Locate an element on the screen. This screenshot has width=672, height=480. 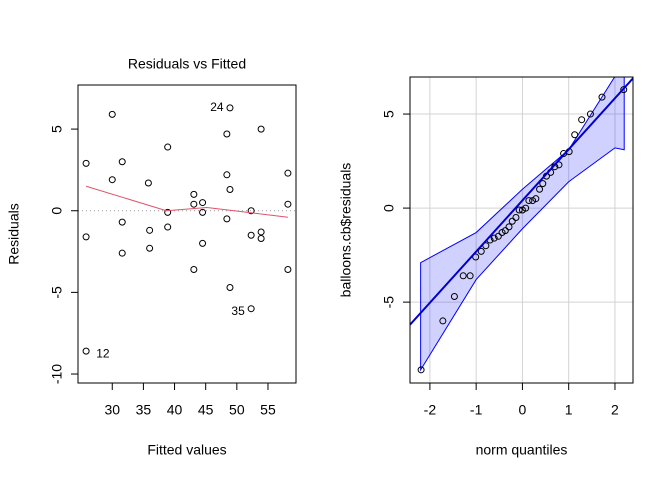
x-tick-label: 50 is located at coordinates (237, 410).